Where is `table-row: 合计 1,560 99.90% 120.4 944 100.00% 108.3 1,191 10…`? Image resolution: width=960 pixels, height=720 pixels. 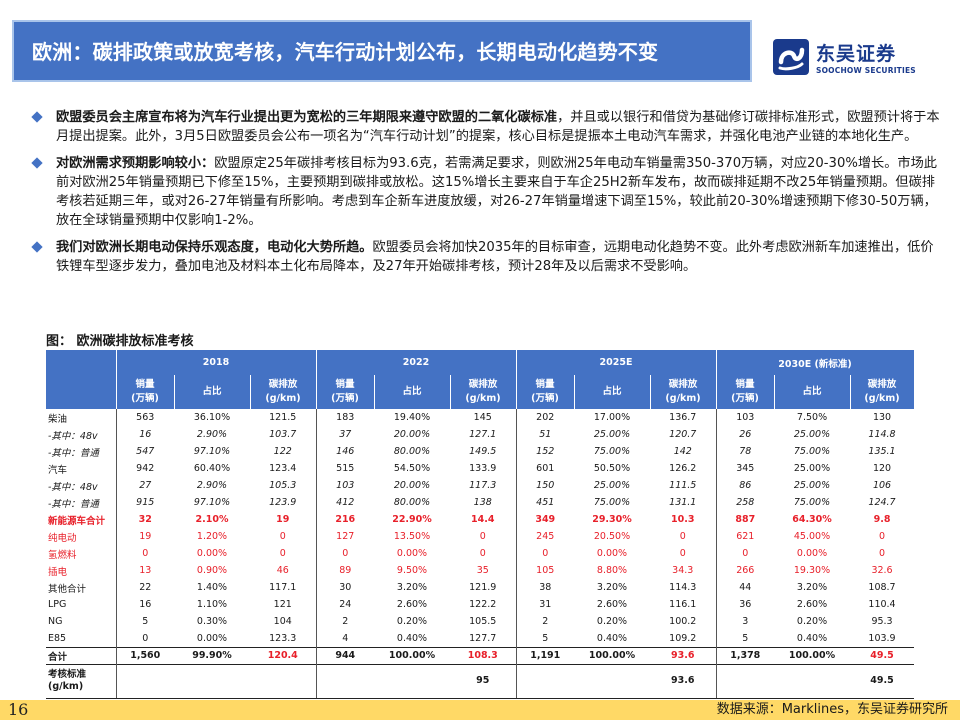 table-row: 合计 1,560 99.90% 120.4 944 100.00% 108.3 1,191 10… is located at coordinates (480, 655).